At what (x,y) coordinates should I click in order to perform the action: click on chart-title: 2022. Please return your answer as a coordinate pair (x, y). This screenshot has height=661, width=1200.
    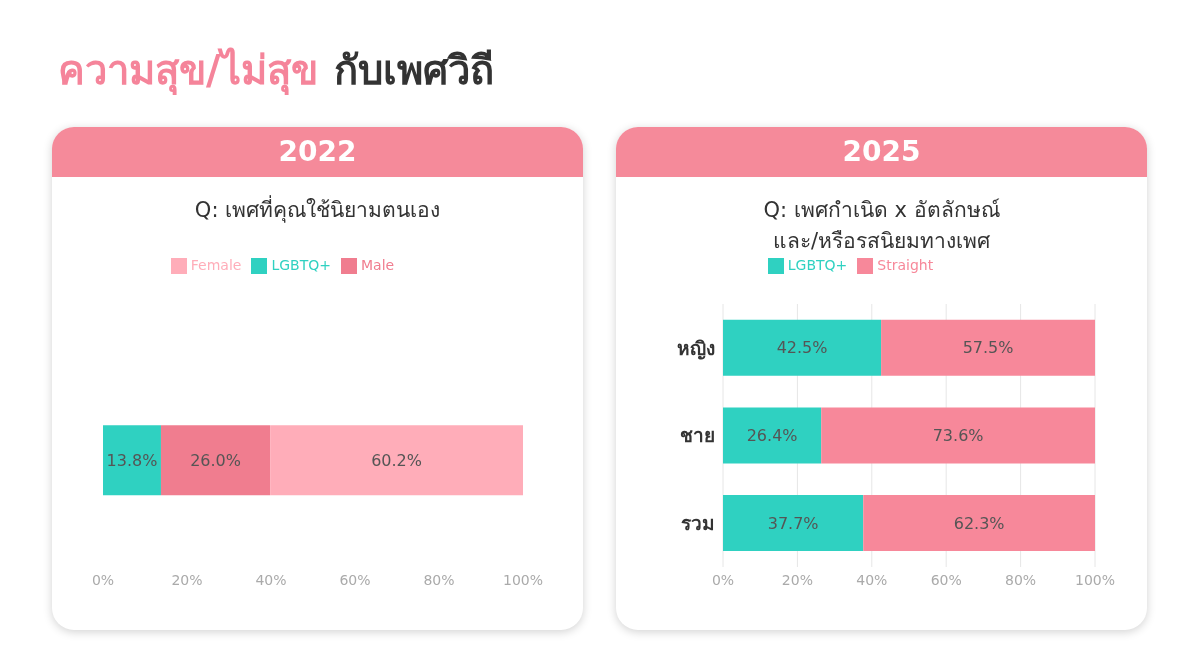
    Looking at the image, I should click on (317, 152).